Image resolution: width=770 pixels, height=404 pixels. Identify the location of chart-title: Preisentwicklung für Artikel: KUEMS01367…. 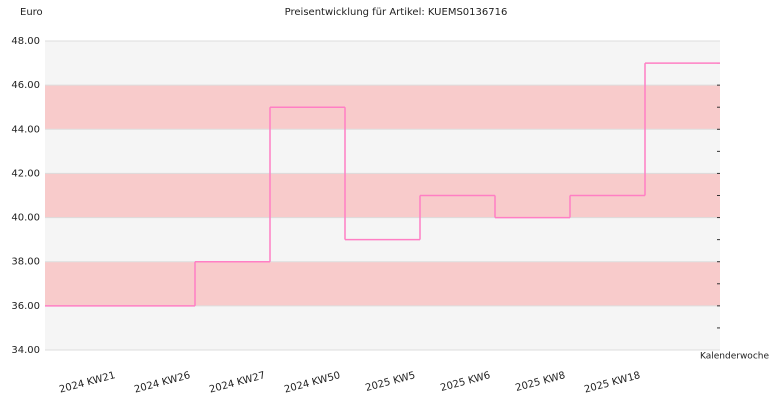
(396, 12).